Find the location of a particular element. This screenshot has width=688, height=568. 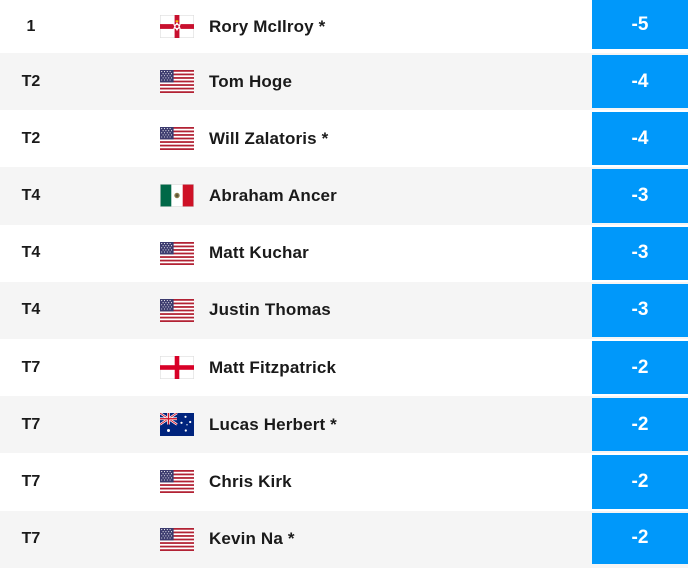

player-name: Matt Fitzpatrick is located at coordinates (273, 367).